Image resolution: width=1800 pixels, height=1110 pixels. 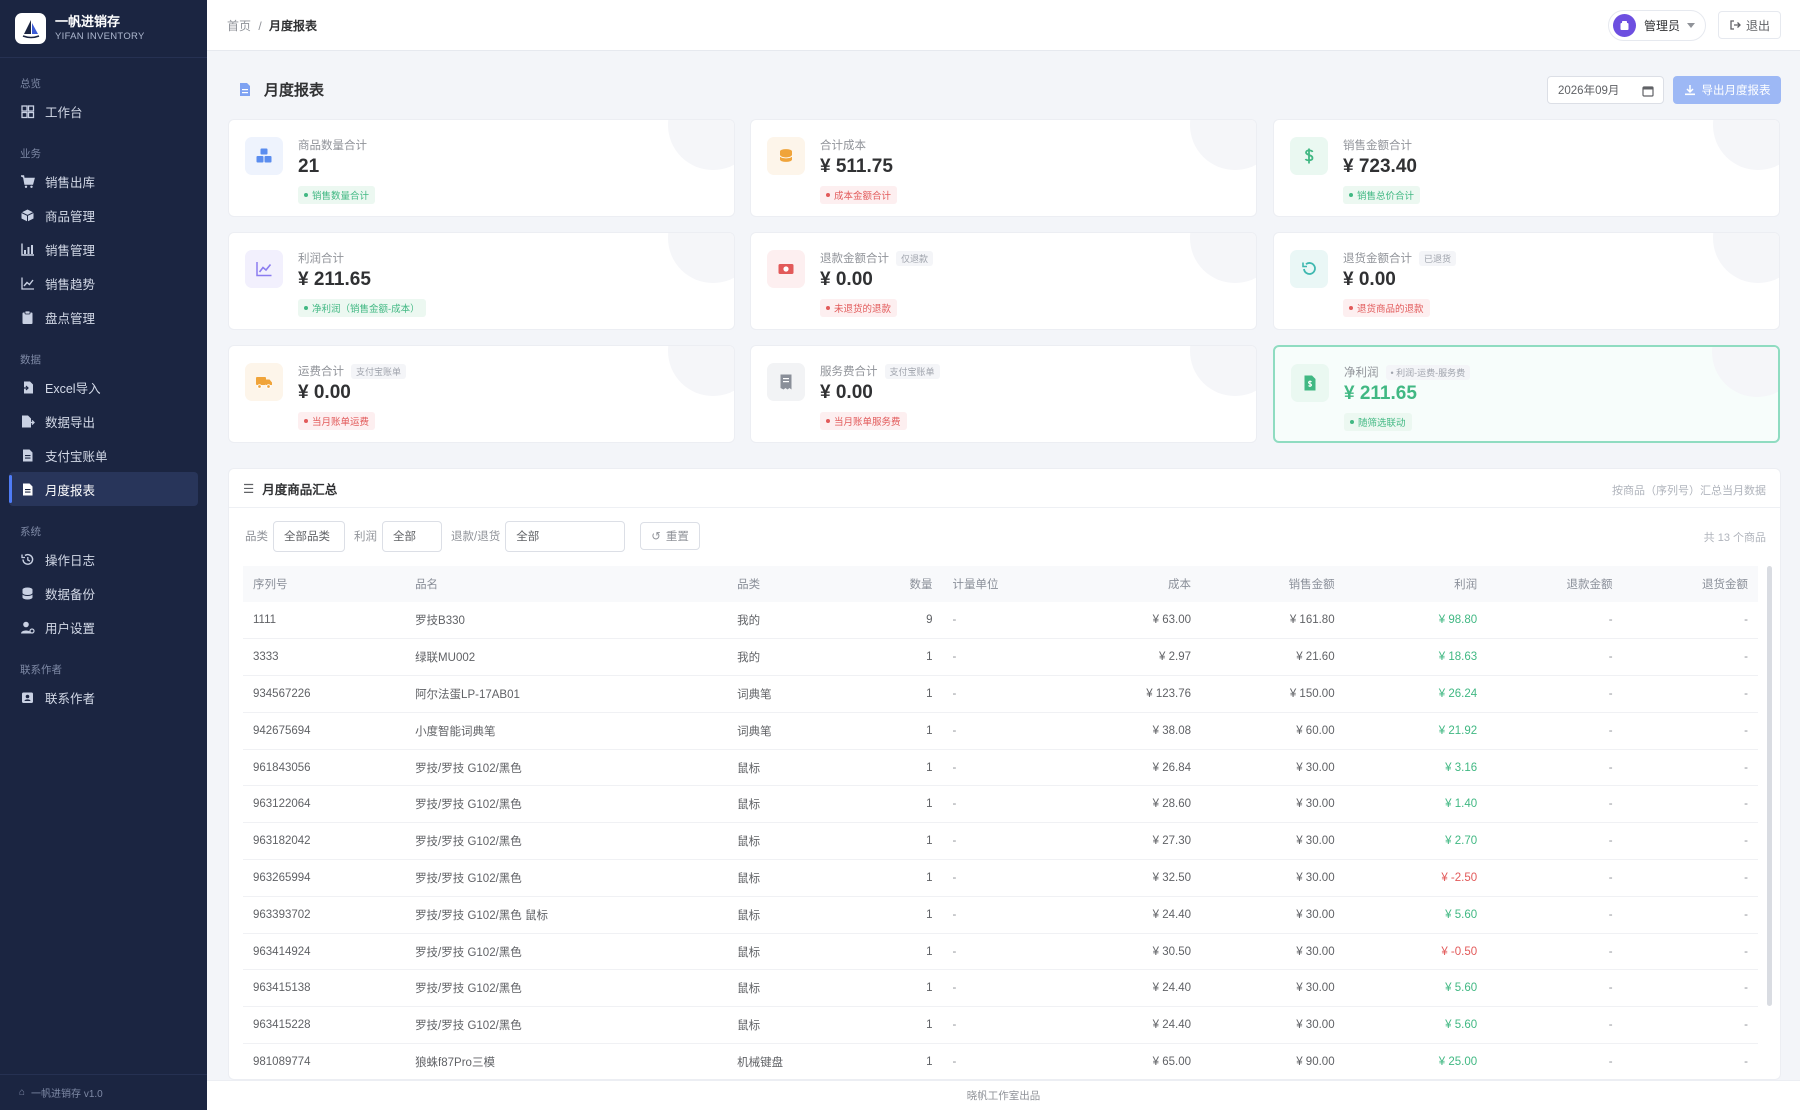 I want to click on column-header: 销售金额, so click(x=1273, y=584).